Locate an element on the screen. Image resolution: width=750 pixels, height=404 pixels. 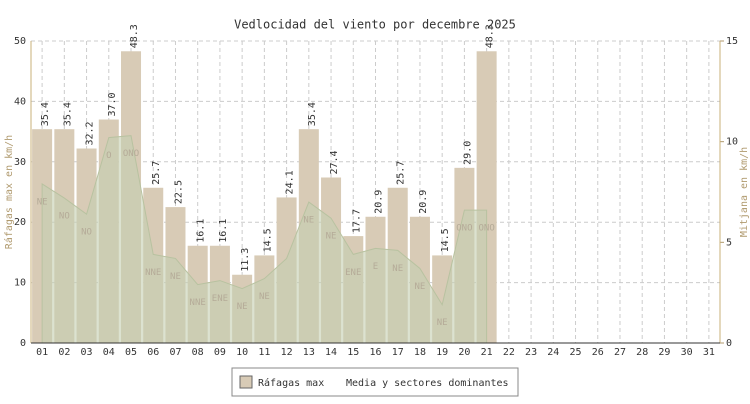
x-tick-label: 14 is located at coordinates (331, 352).